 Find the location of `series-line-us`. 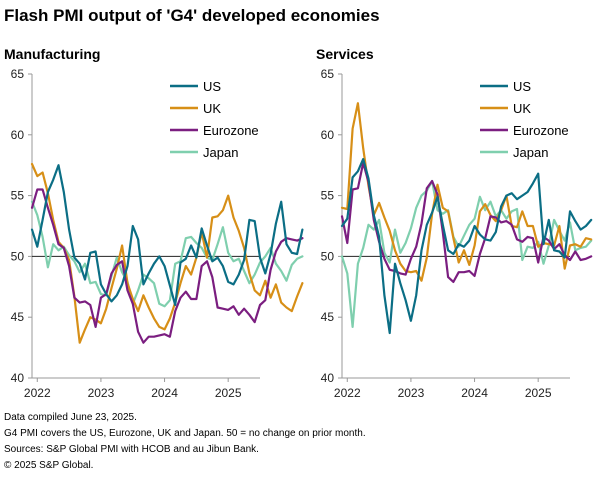

series-line-us is located at coordinates (167, 235).